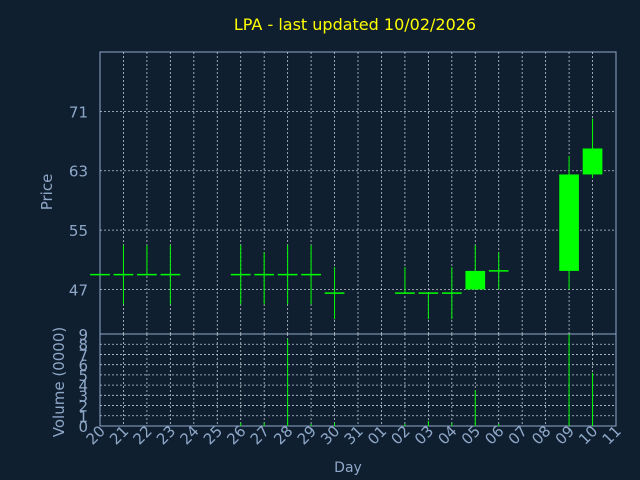 The image size is (640, 480). I want to click on volume-tick-label: 6, so click(83, 366).